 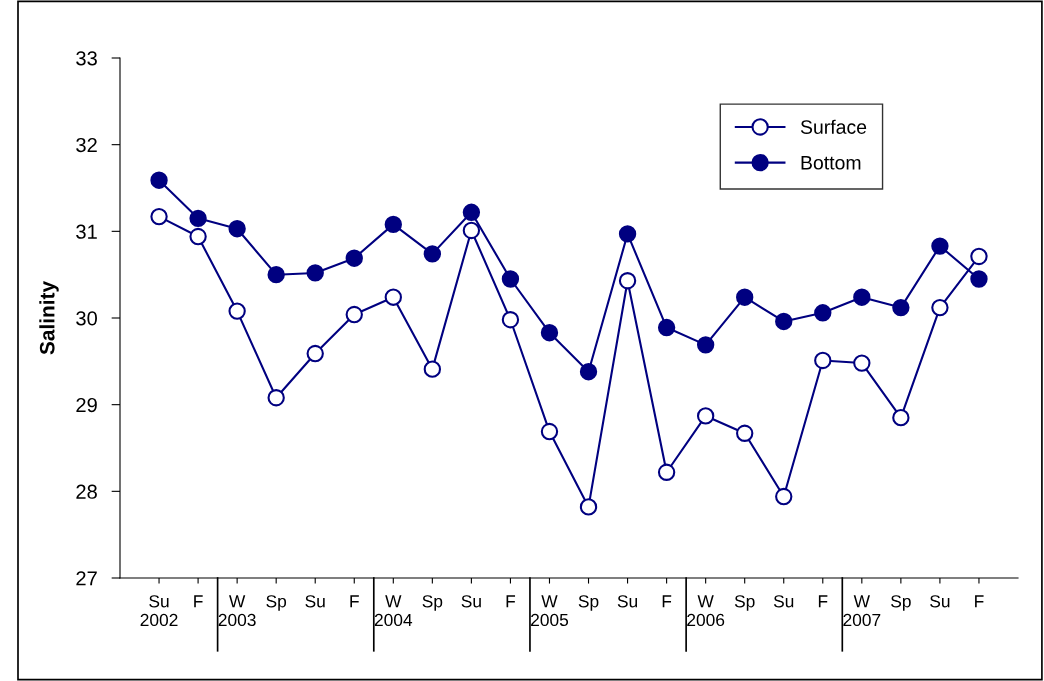 What do you see at coordinates (86, 318) in the screenshot?
I see `y-tick-label: 30` at bounding box center [86, 318].